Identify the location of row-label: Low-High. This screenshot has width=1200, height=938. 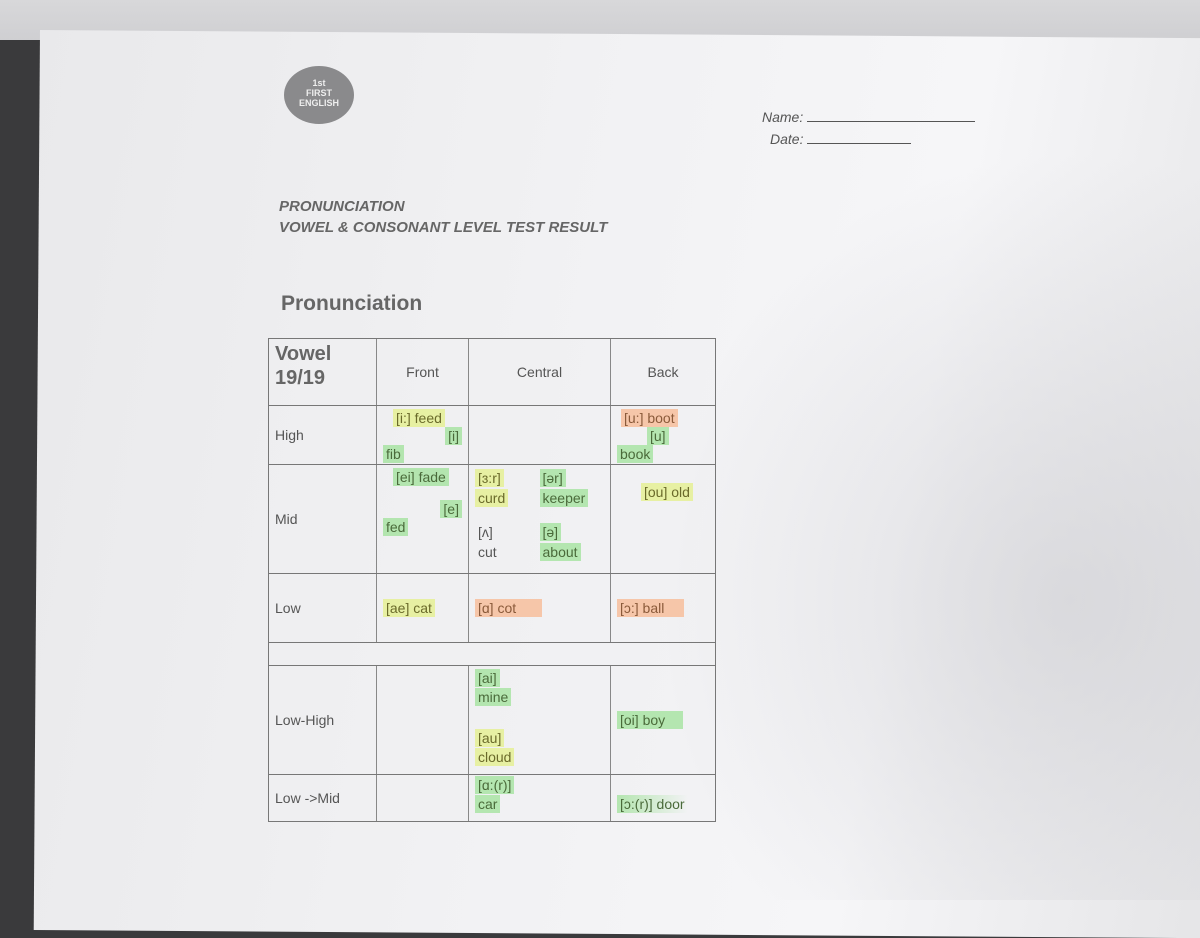
(323, 720).